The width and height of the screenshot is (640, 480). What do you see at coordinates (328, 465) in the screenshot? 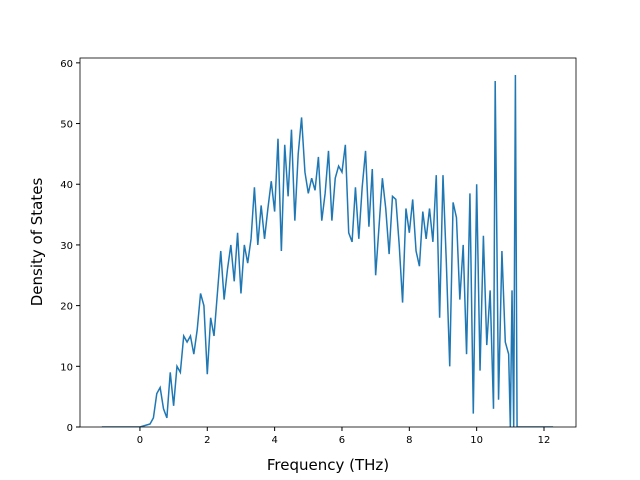
I see `x-axis-label: Frequency (THz)` at bounding box center [328, 465].